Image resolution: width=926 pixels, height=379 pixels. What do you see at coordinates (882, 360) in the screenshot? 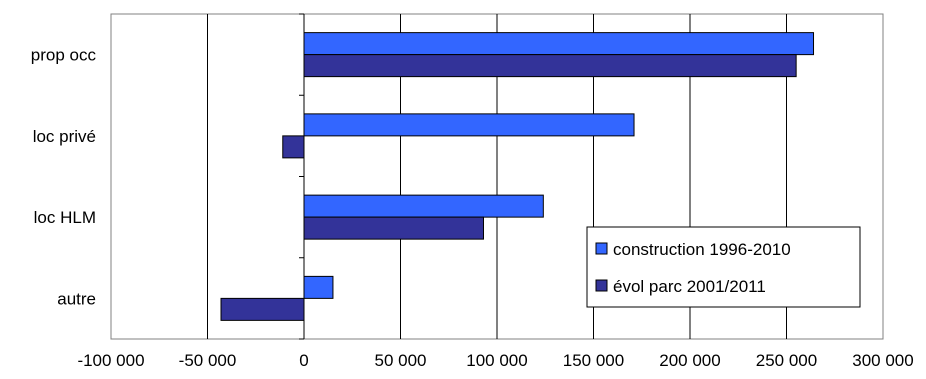
I see `x-tick-label: 300 000` at bounding box center [882, 360].